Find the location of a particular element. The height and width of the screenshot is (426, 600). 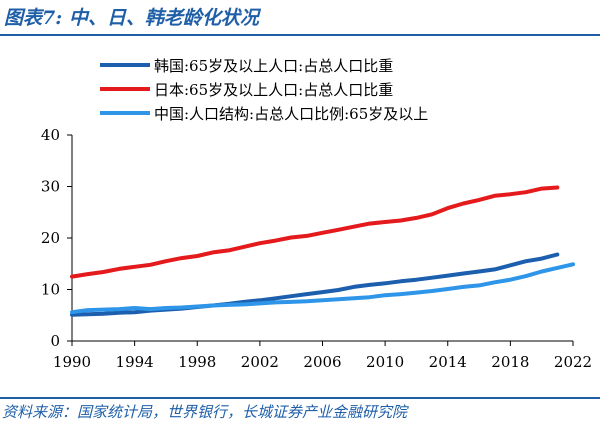

x-tick-label: 2006 is located at coordinates (322, 362).